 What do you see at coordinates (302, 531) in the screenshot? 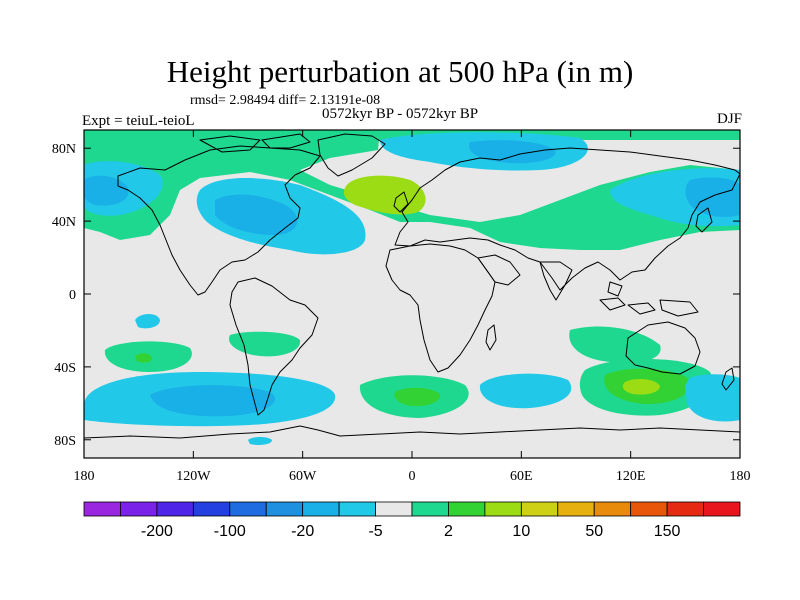
I see `colorbar-tick-label: -20` at bounding box center [302, 531].